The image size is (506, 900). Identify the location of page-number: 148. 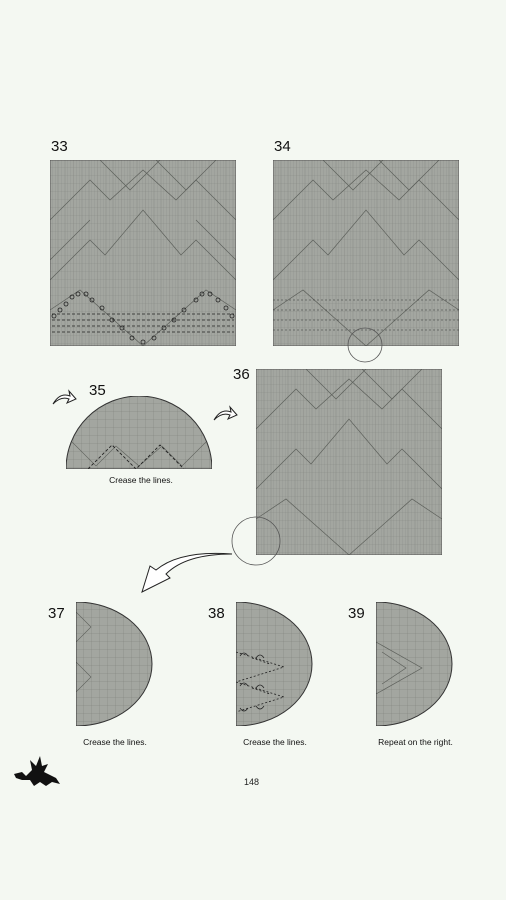
(252, 782).